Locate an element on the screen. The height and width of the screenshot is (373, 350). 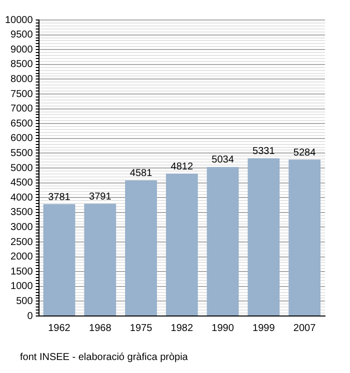
data-label: 3781 is located at coordinates (59, 197).